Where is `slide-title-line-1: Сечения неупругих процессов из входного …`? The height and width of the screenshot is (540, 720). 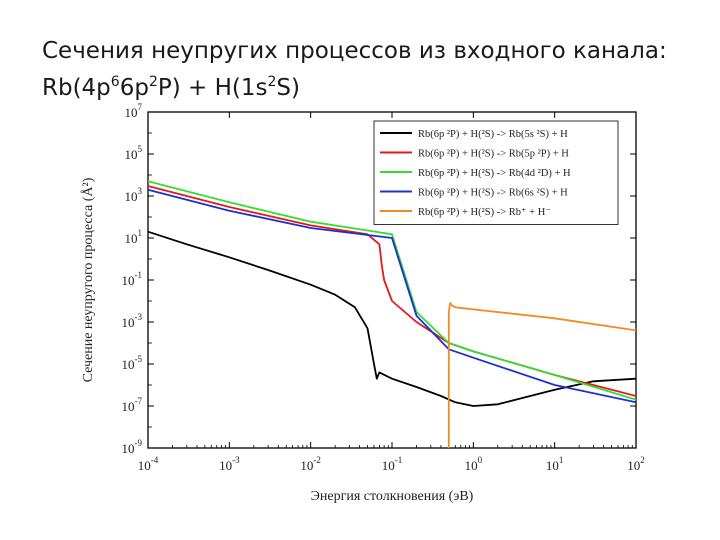
slide-title-line-1: Сечения неупругих процессов из входного … is located at coordinates (354, 51).